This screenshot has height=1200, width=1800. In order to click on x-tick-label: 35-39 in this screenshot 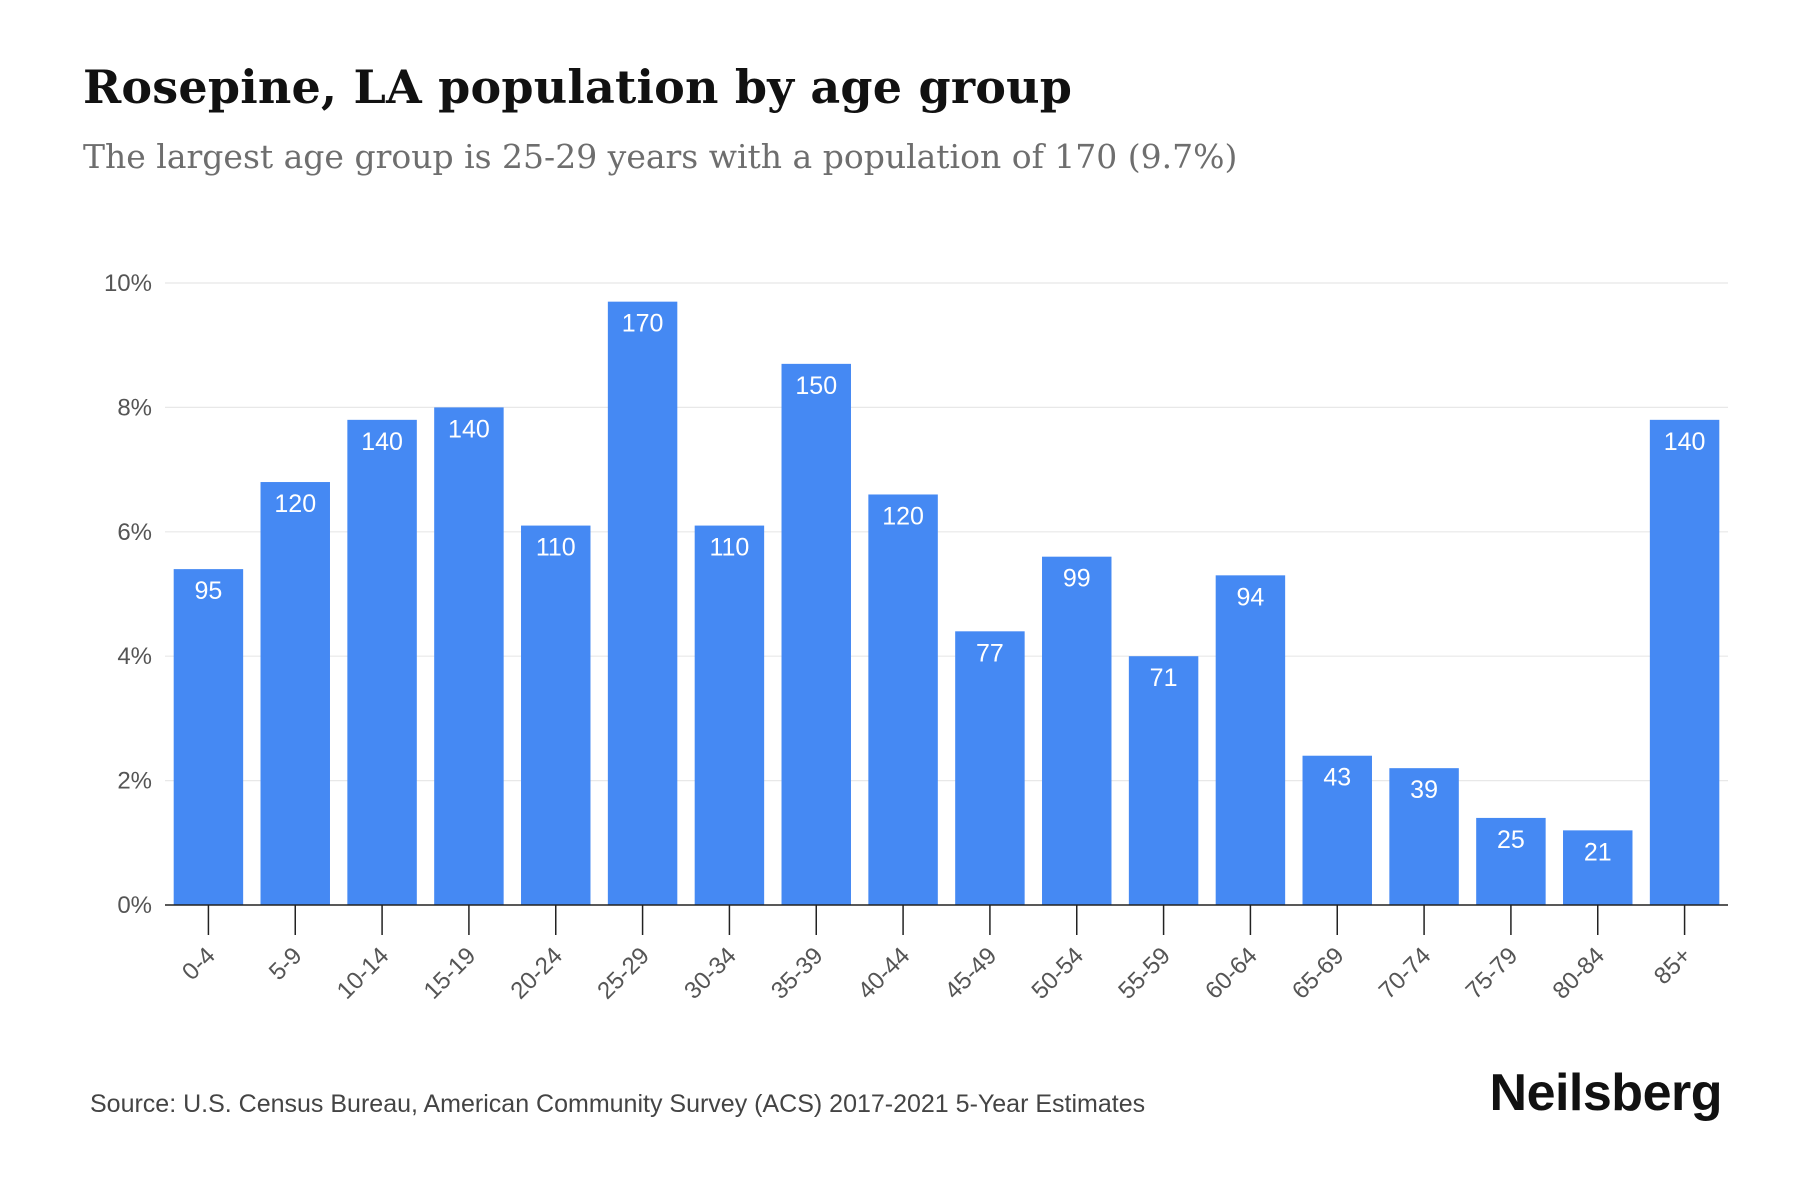, I will do `click(797, 973)`.